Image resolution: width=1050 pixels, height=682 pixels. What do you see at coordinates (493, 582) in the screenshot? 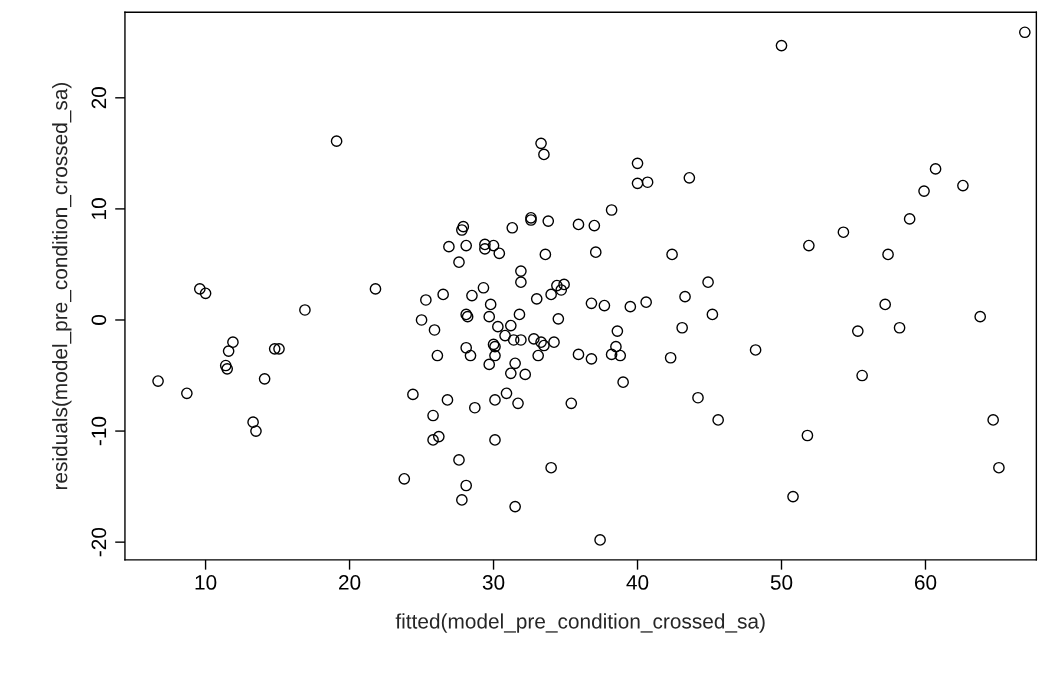
I see `x-tick-label: 30` at bounding box center [493, 582].